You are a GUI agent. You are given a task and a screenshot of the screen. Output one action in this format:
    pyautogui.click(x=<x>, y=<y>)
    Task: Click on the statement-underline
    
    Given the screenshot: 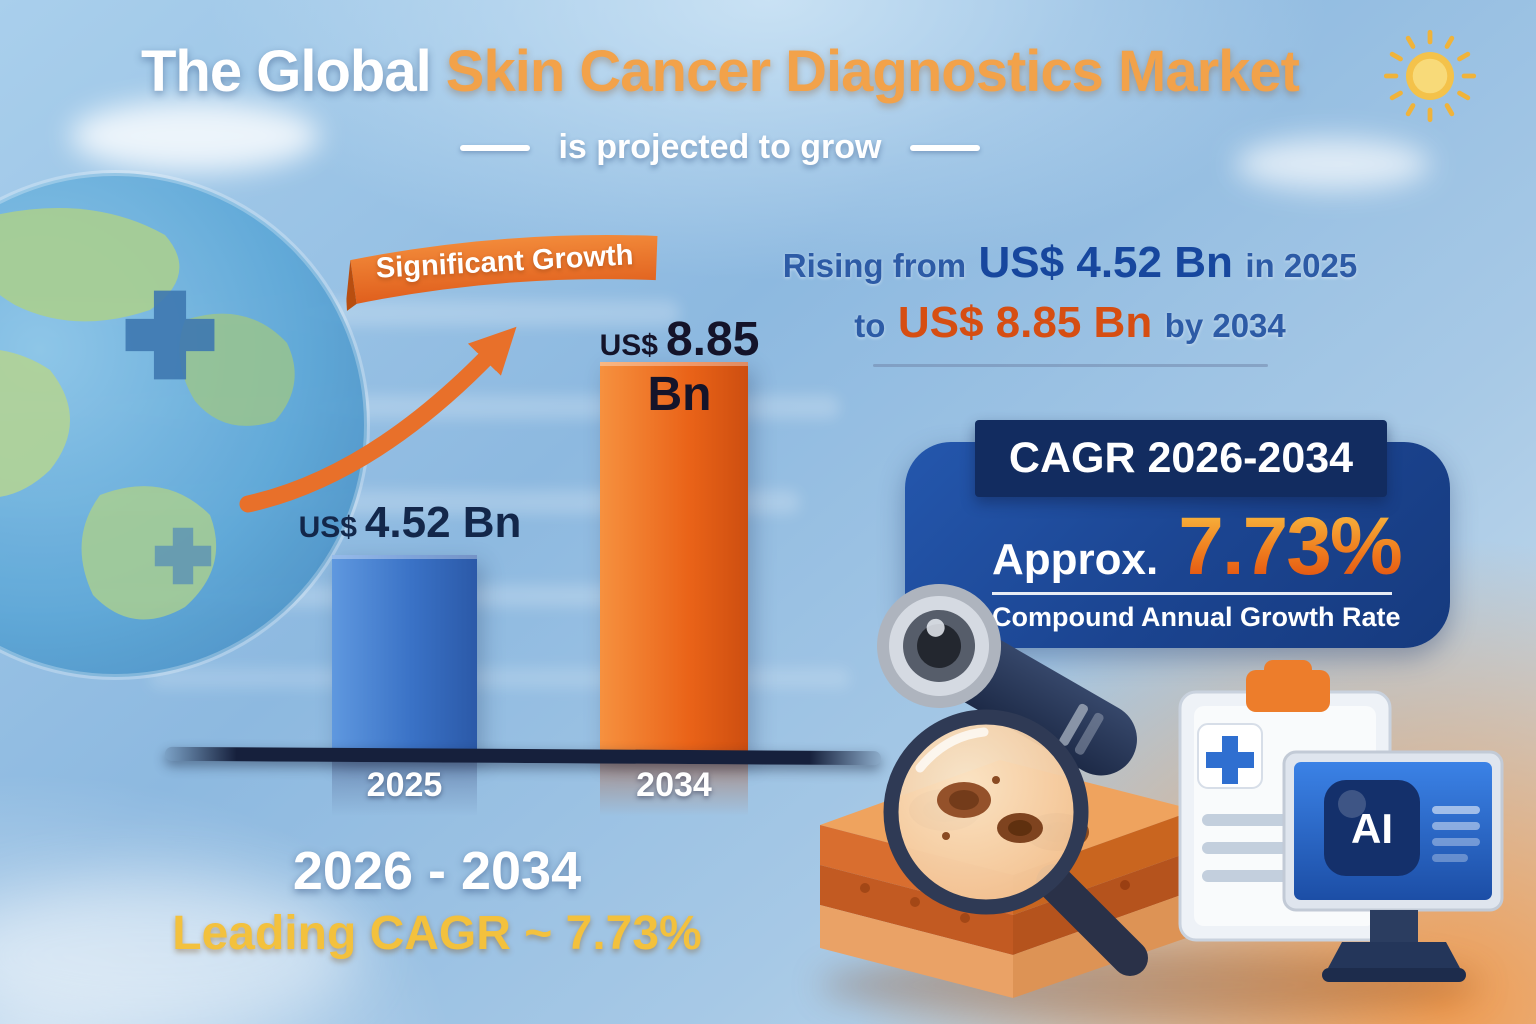 What is the action you would take?
    pyautogui.click(x=1070, y=365)
    